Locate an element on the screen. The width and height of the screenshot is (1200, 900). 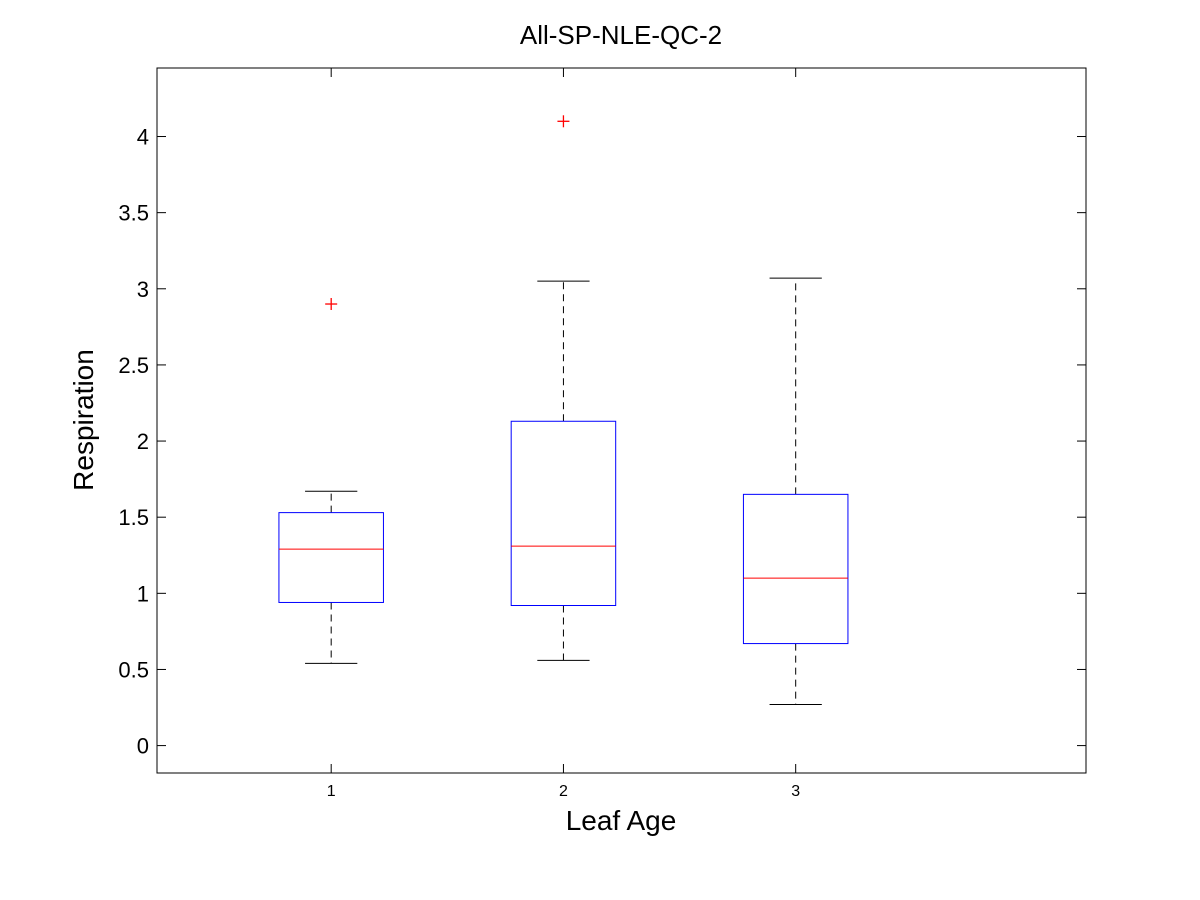
y-tick-label: 1.5 is located at coordinates (133, 517).